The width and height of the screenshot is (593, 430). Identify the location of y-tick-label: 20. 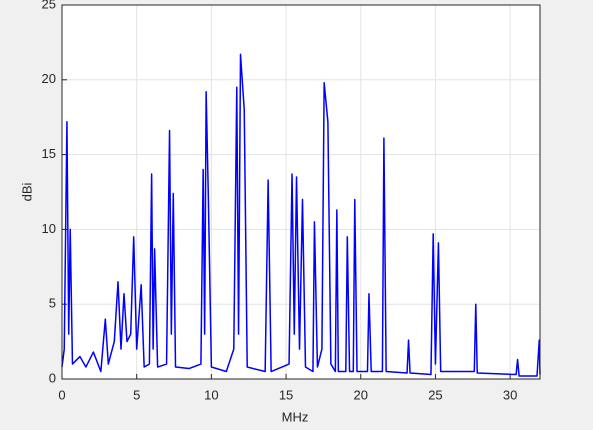
(49, 78).